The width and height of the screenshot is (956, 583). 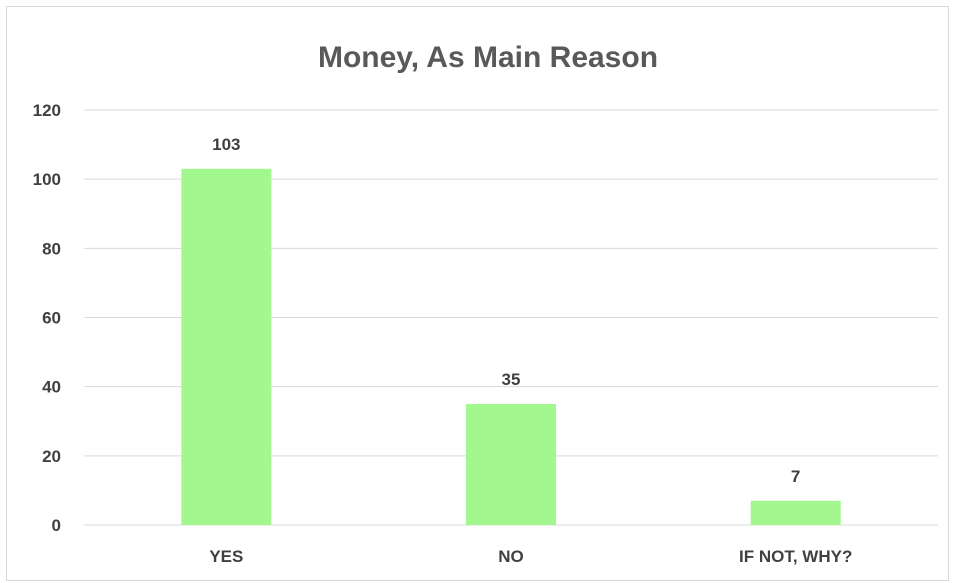 I want to click on data-label: 7, so click(x=795, y=476).